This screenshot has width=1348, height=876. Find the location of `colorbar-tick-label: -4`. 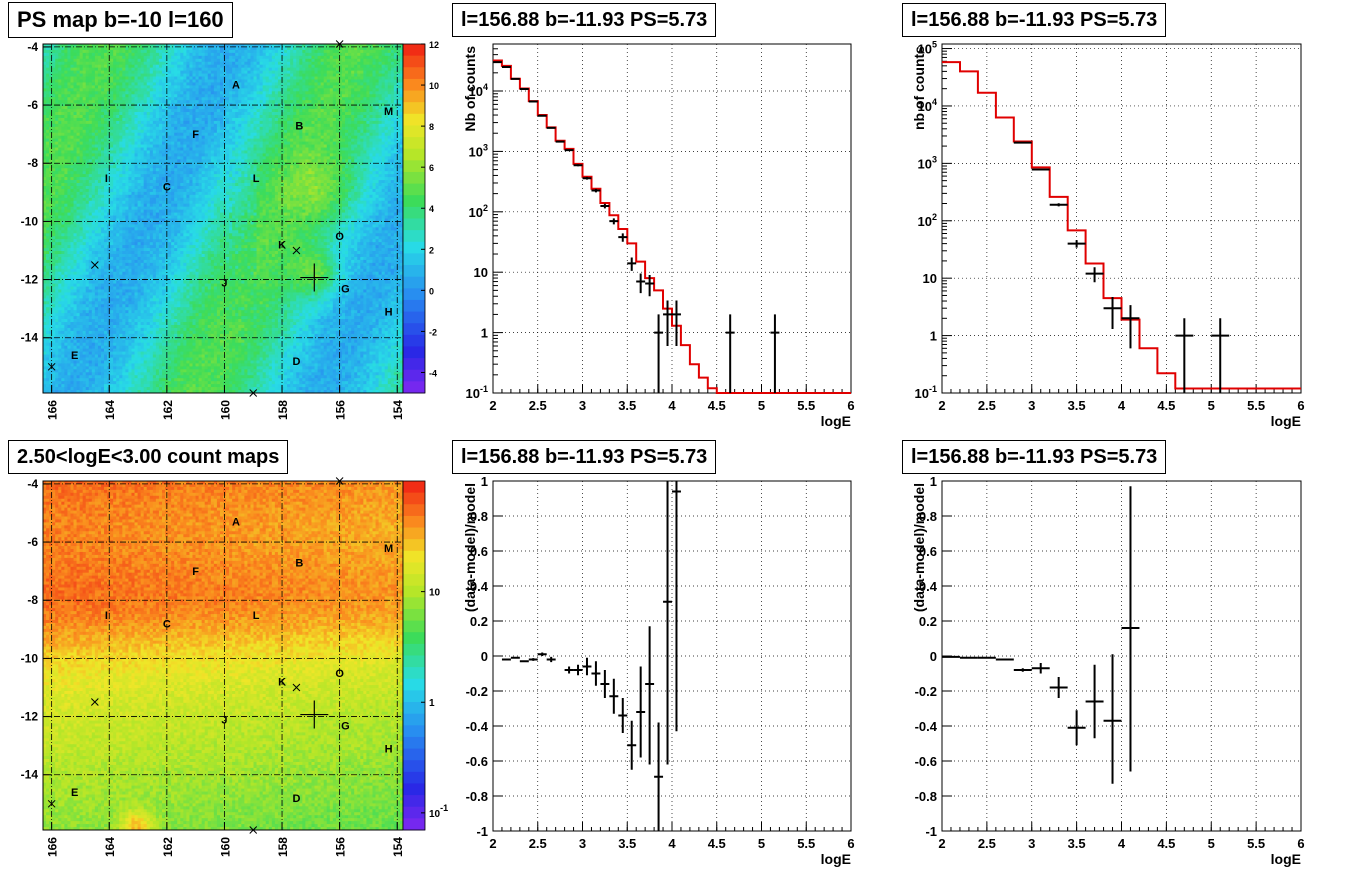

colorbar-tick-label: -4 is located at coordinates (433, 373).